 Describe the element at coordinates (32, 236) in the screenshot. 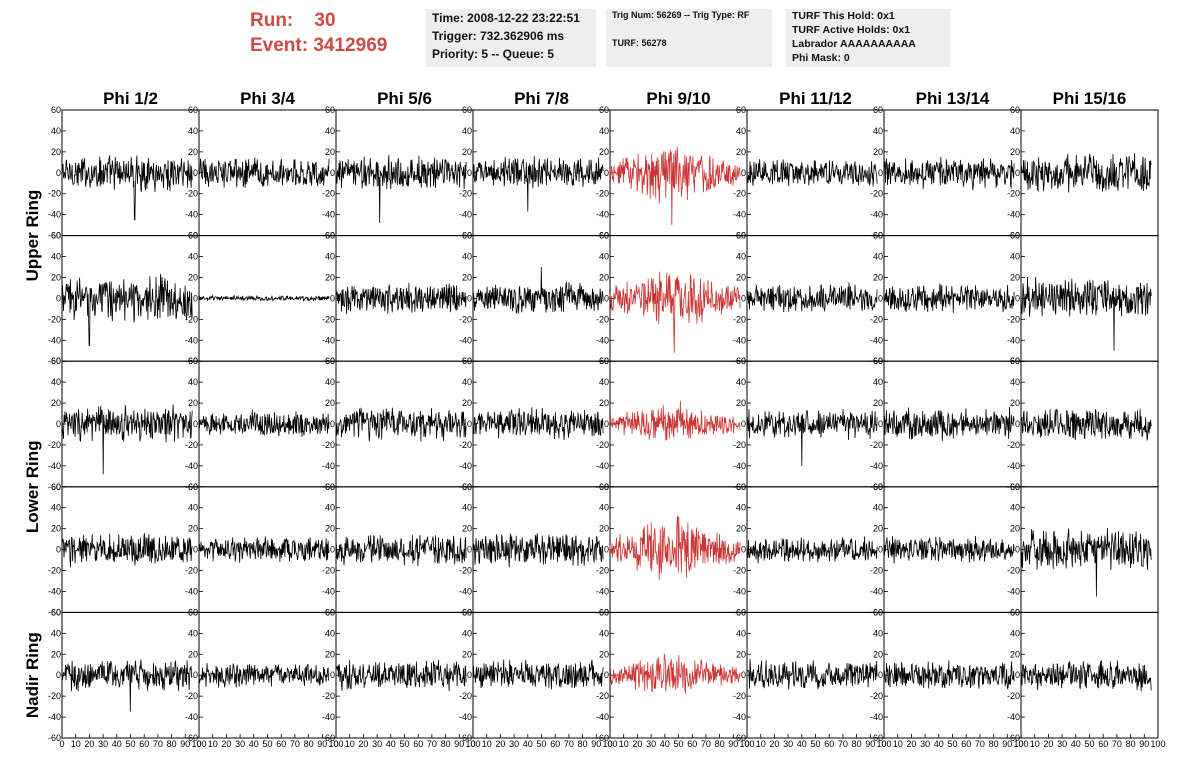

I see `ring-title: Upper Ring` at that location.